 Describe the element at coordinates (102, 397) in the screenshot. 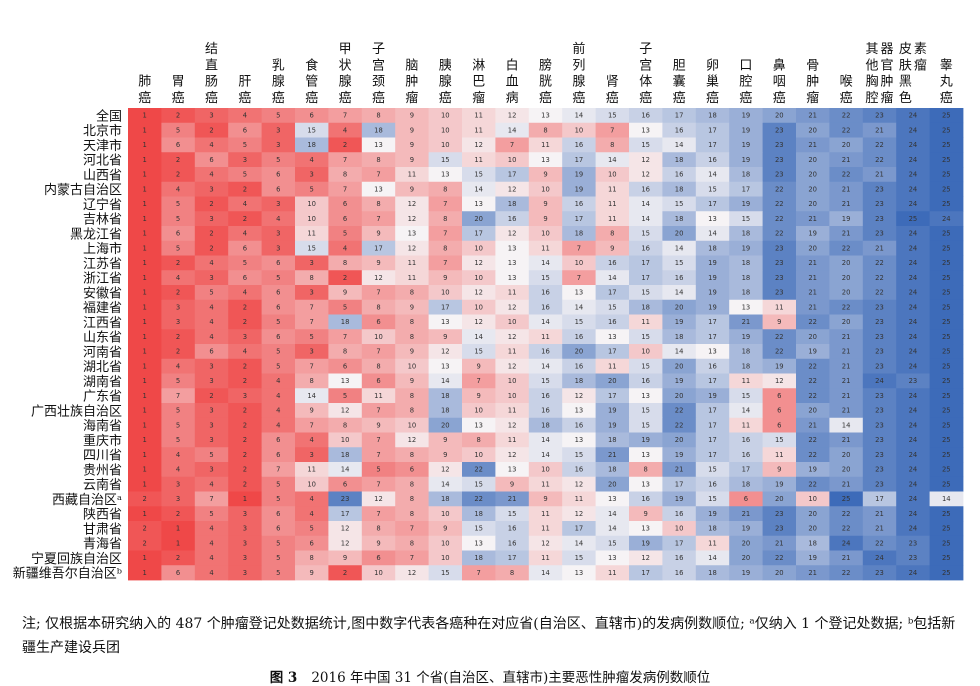

I see `row-label: 广东省` at that location.